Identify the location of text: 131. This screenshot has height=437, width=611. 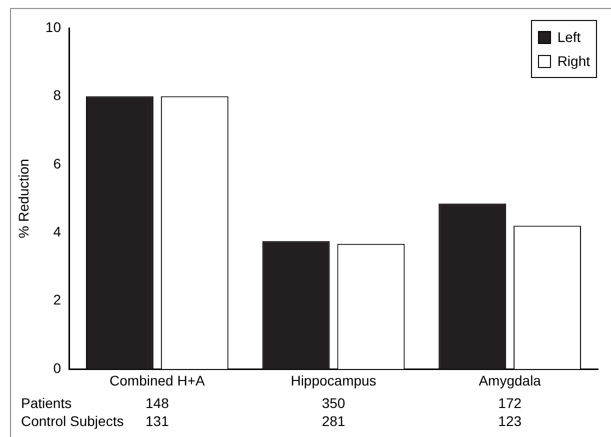
(157, 420).